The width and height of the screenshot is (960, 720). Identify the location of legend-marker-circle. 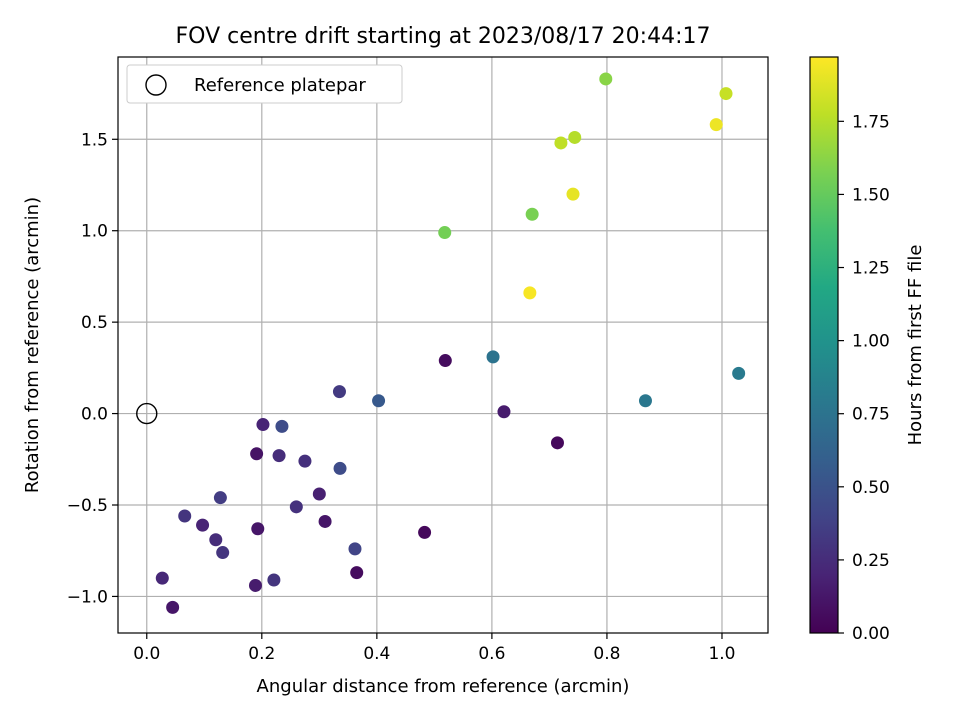
(156, 85).